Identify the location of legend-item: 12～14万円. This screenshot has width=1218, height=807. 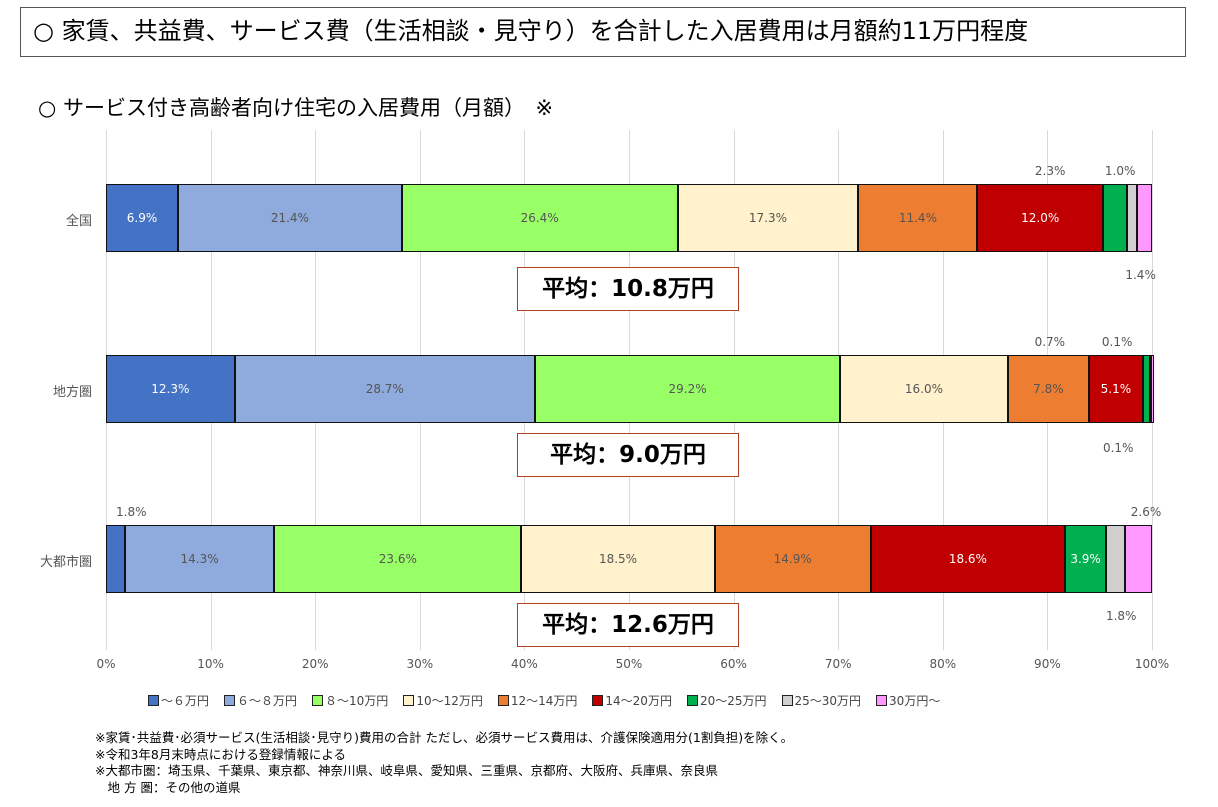
(537, 700).